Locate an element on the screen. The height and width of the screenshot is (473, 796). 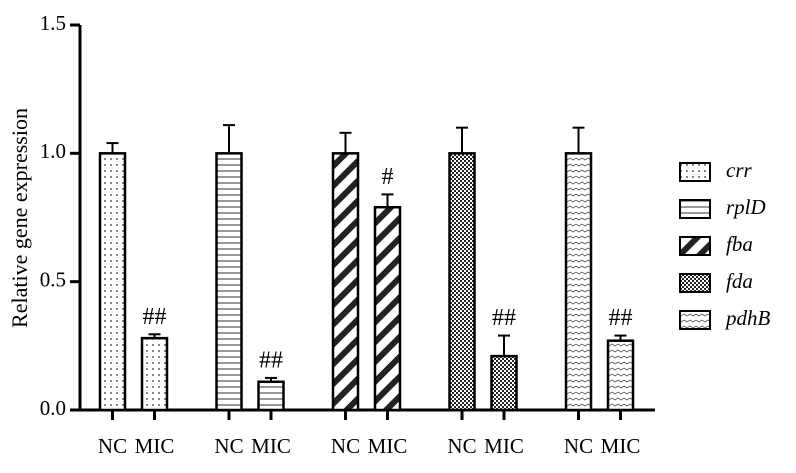
y-tick-label: 0.0 is located at coordinates (53, 408).